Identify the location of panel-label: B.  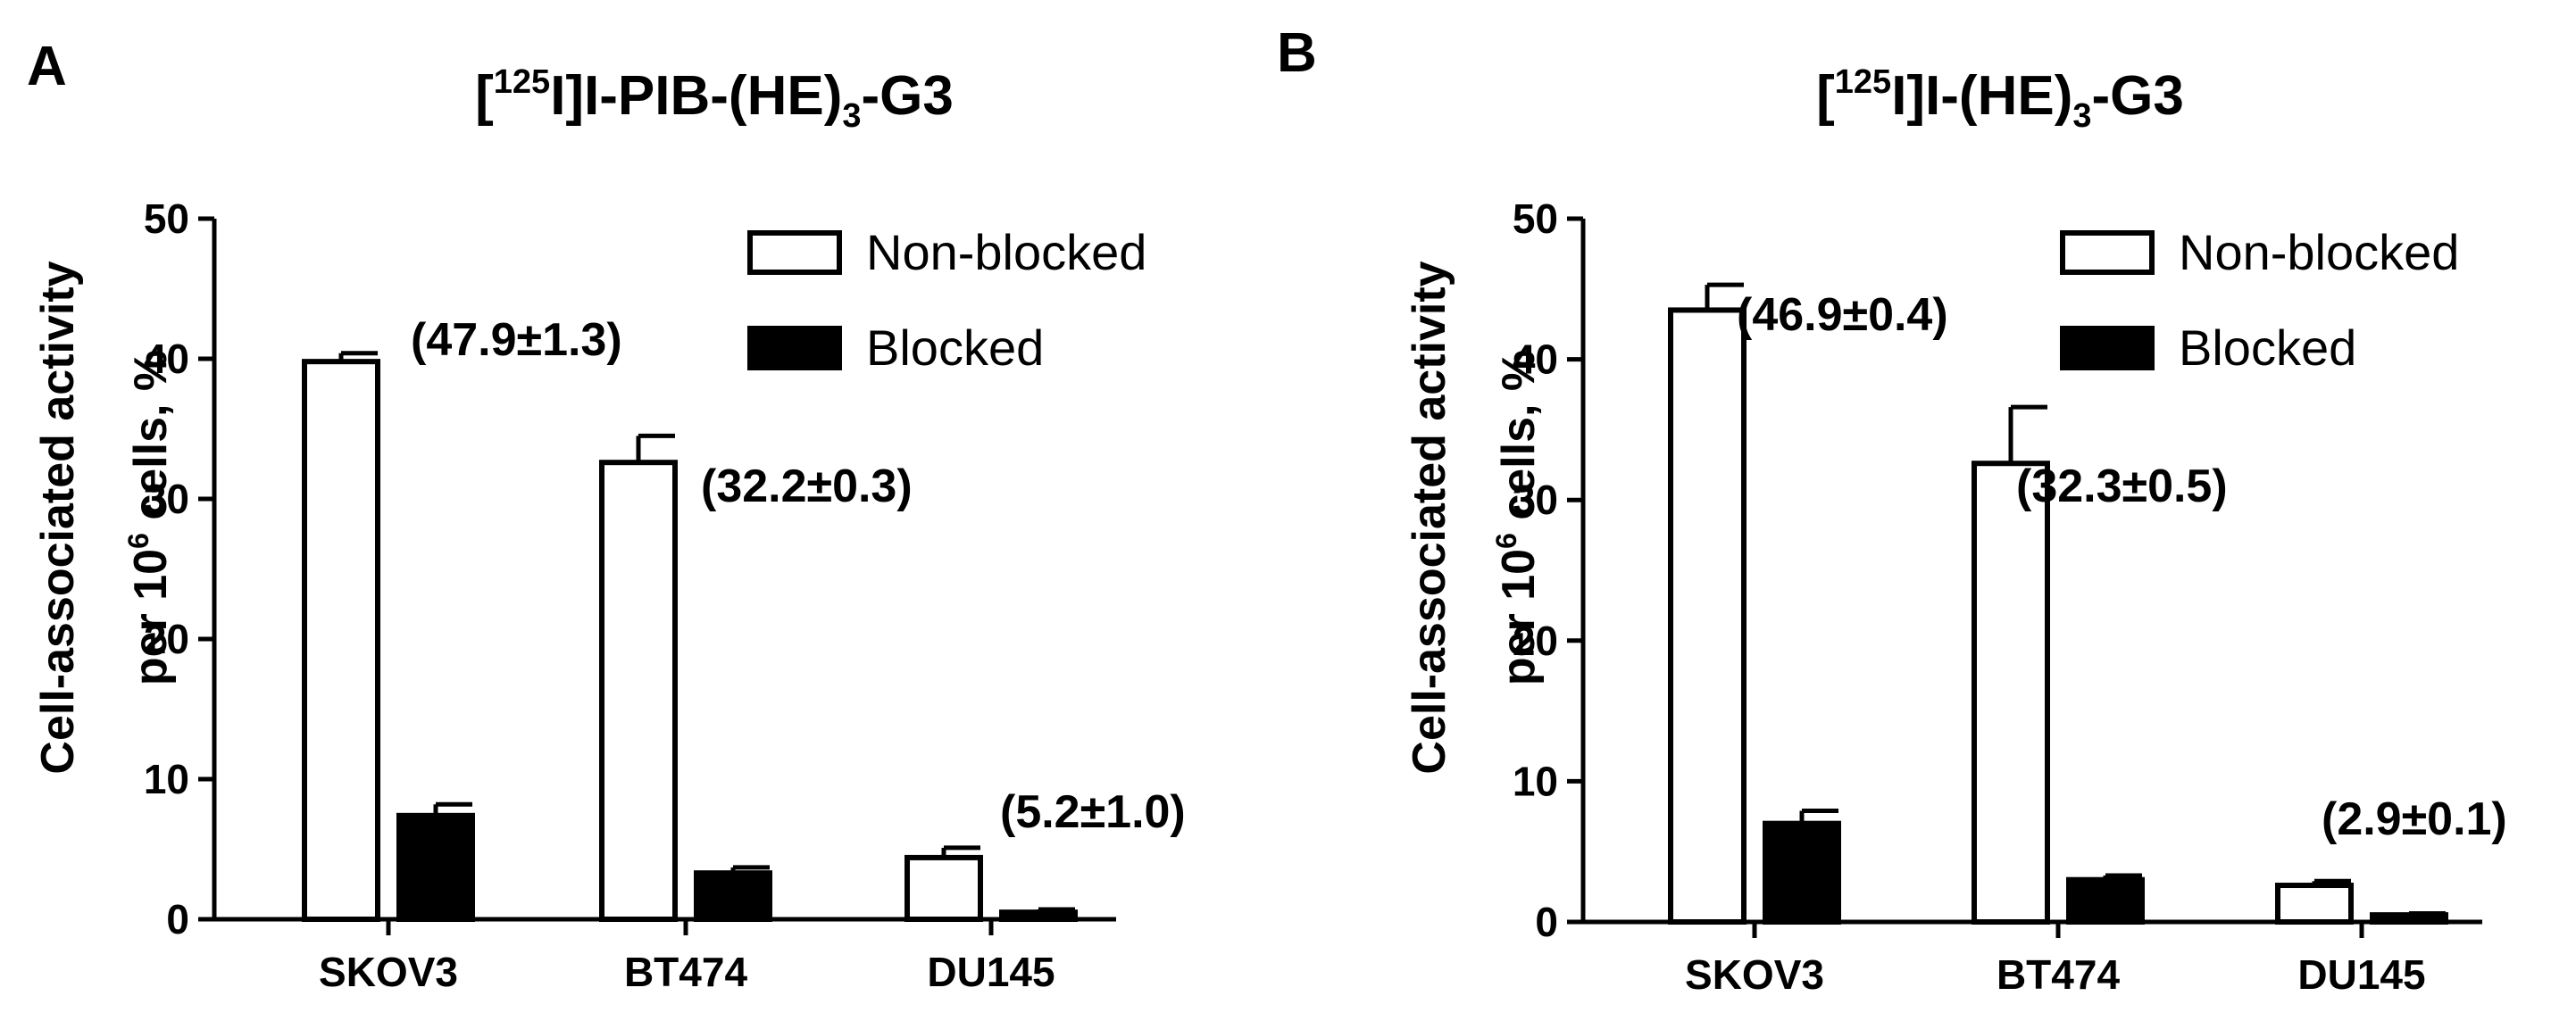
(1297, 53).